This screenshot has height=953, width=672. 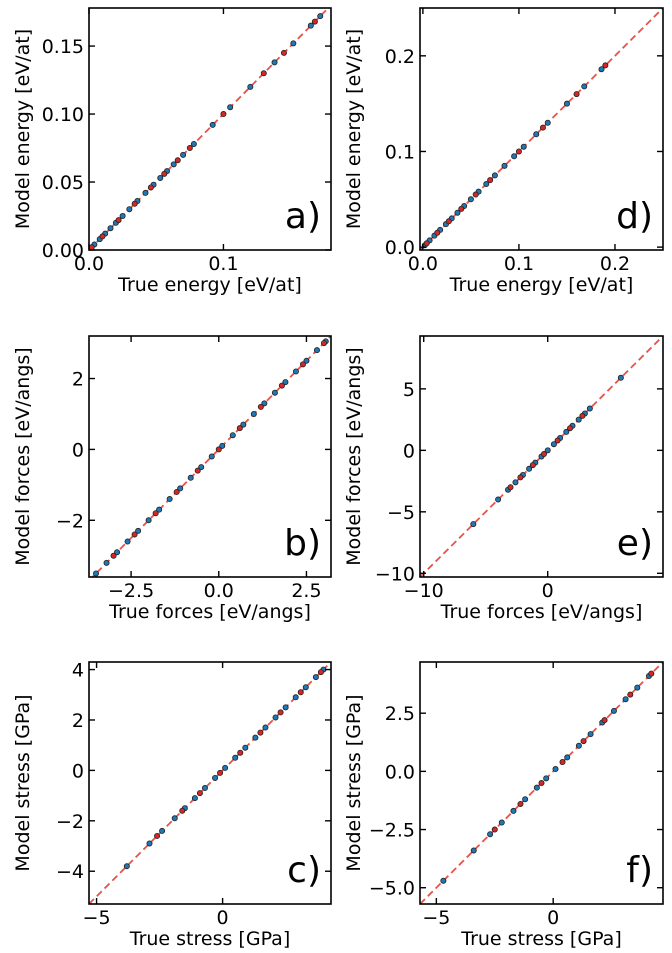 I want to click on y-tick-label: −2, so click(x=70, y=822).